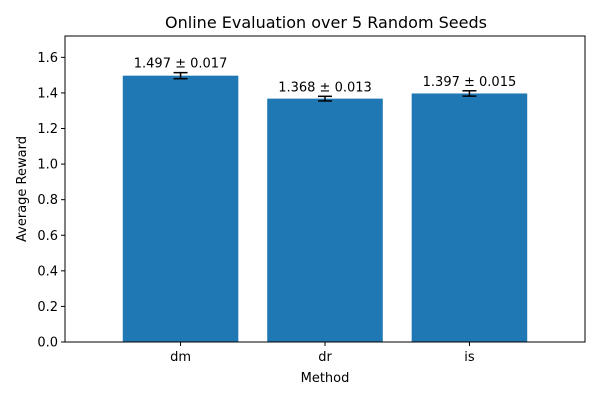  Describe the element at coordinates (22, 189) in the screenshot. I see `y-axis-label: Average Reward` at that location.